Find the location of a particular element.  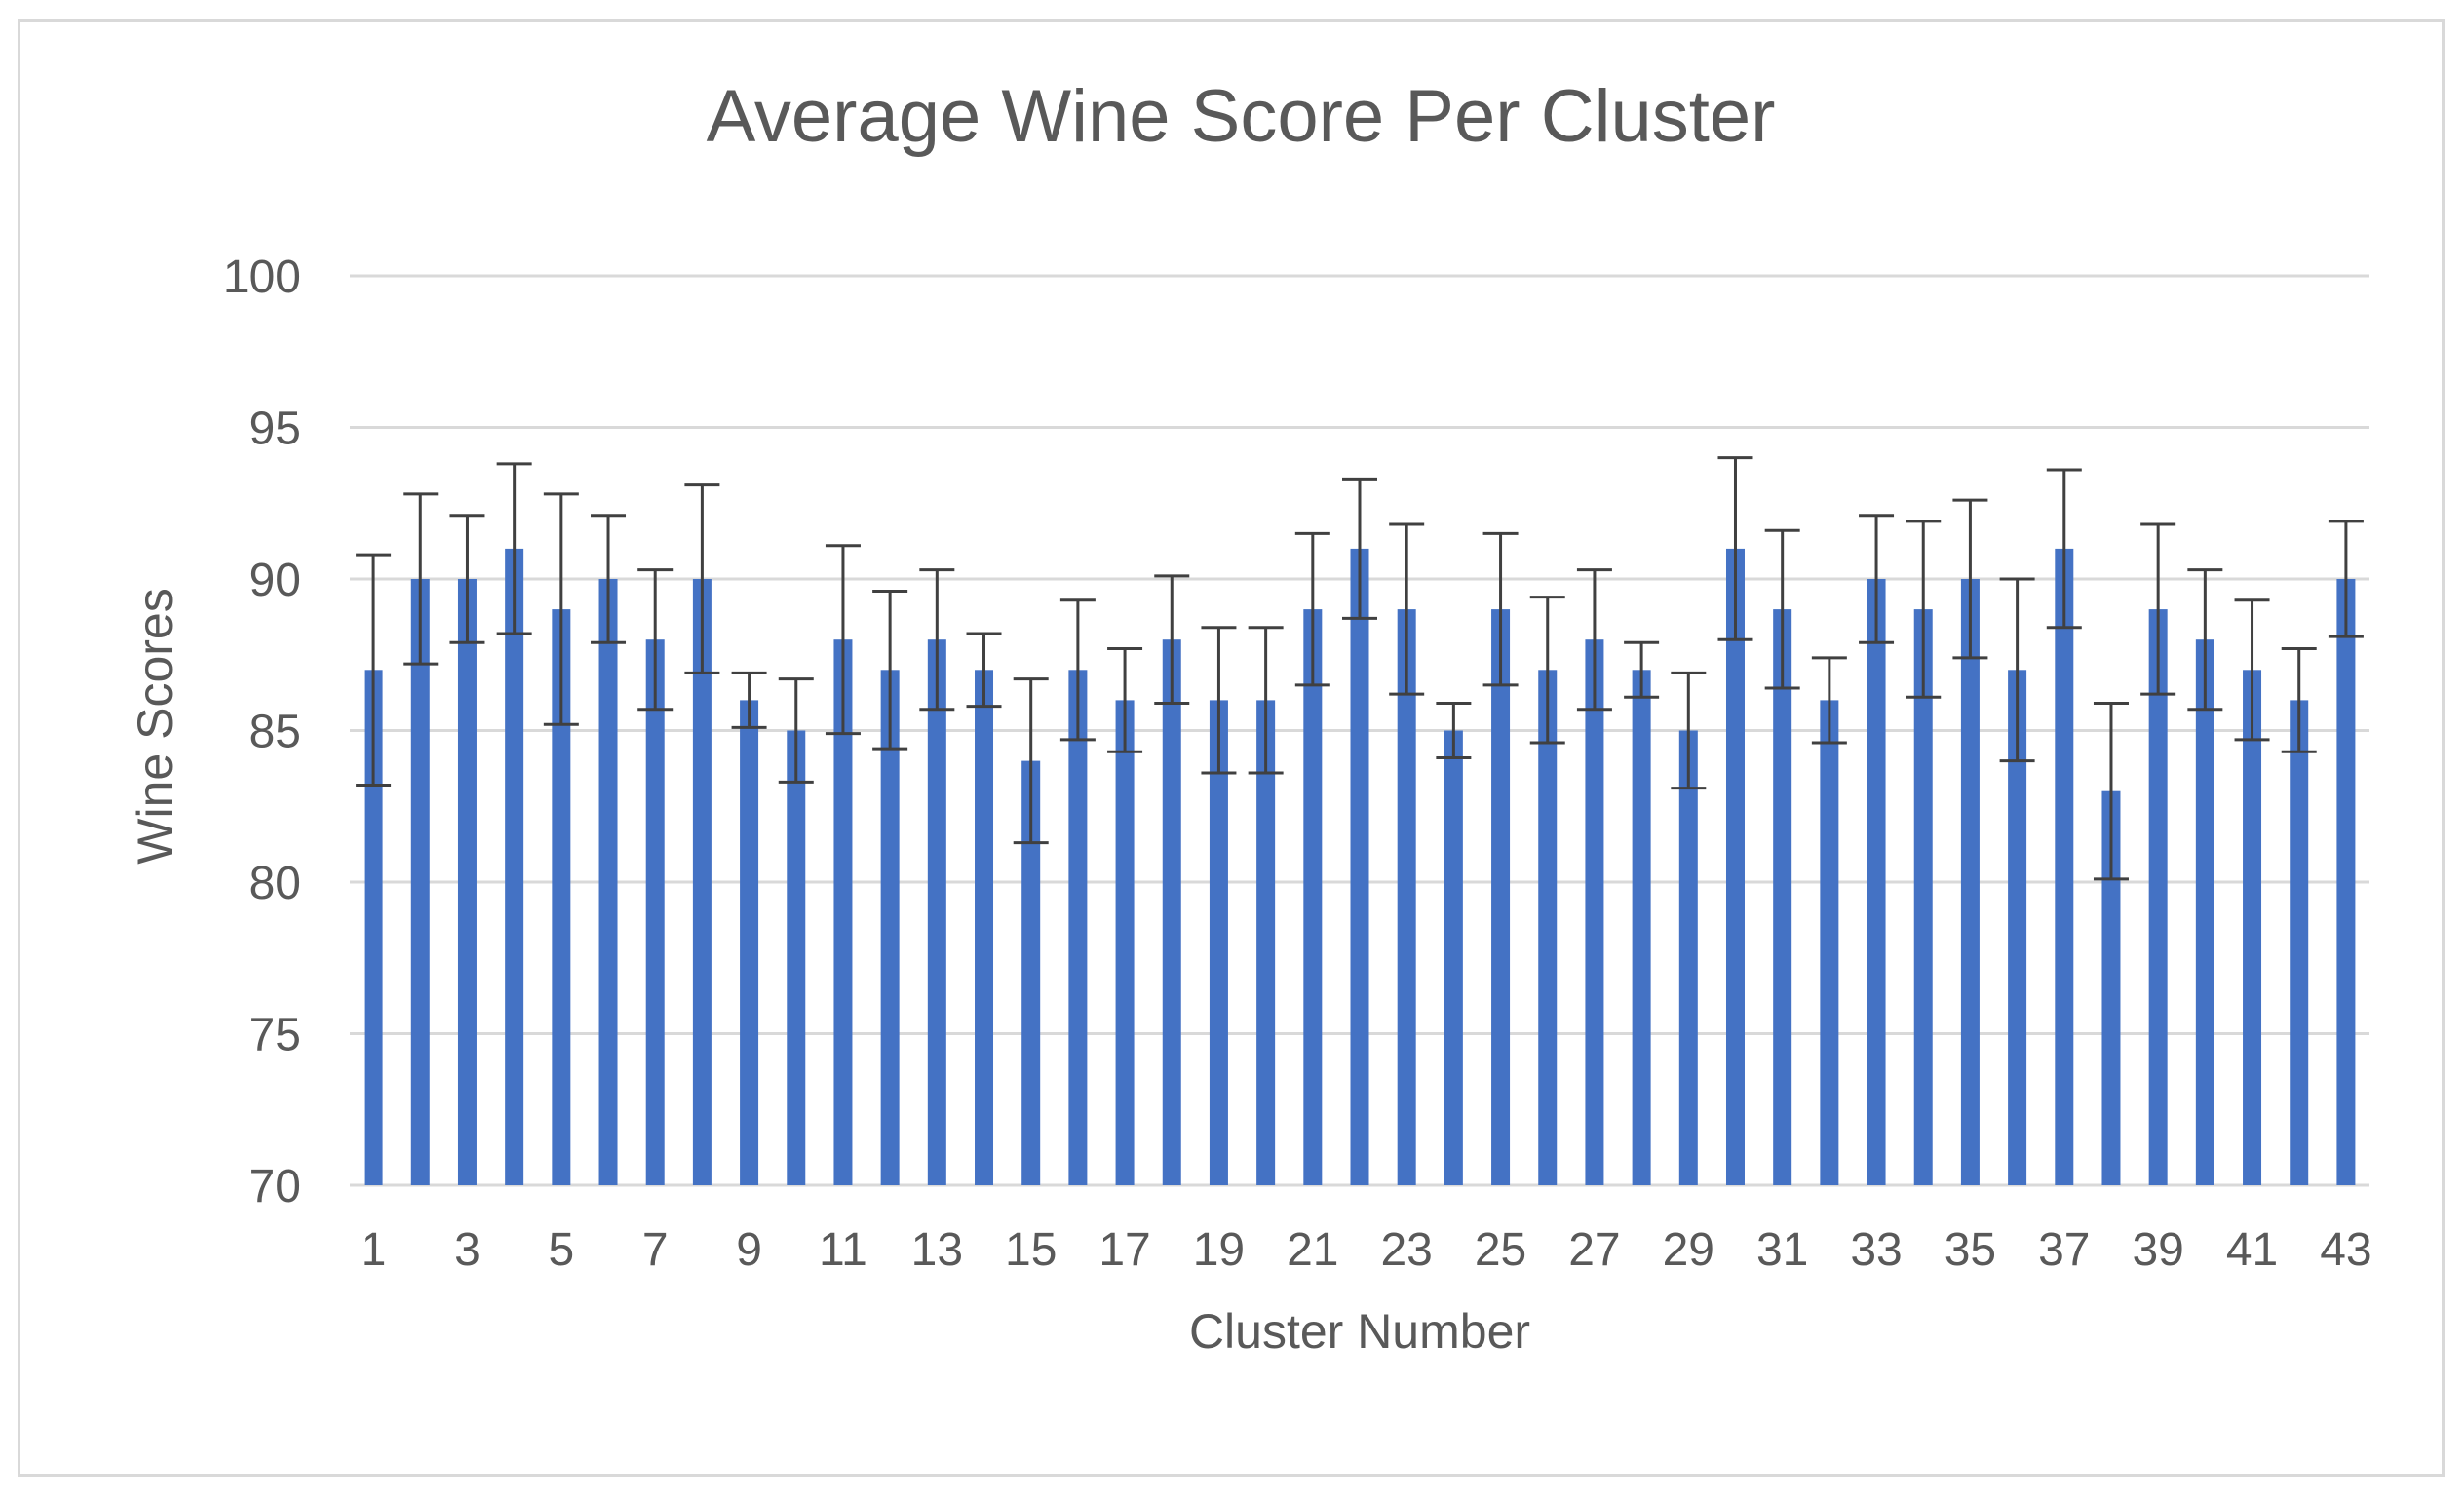

y-tick-label: 100 is located at coordinates (262, 277).